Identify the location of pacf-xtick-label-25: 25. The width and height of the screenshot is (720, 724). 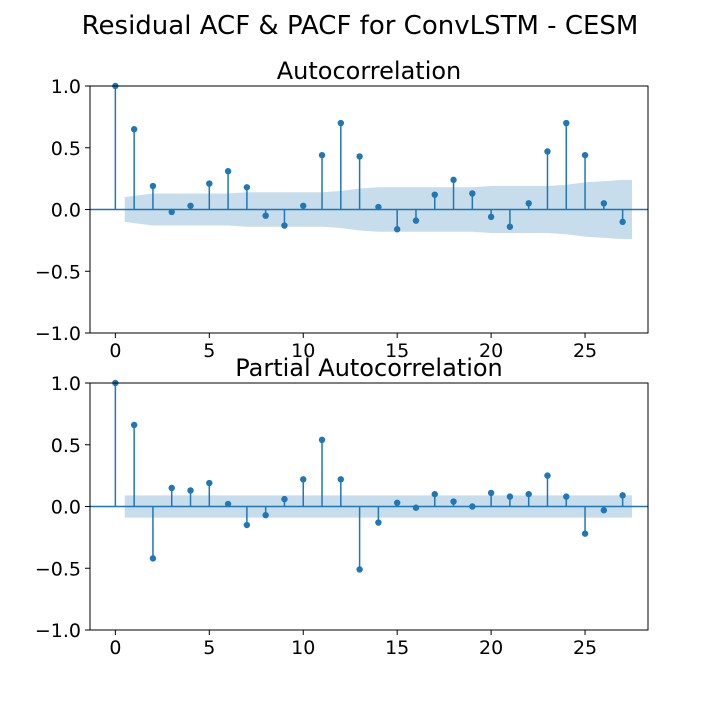
(585, 648).